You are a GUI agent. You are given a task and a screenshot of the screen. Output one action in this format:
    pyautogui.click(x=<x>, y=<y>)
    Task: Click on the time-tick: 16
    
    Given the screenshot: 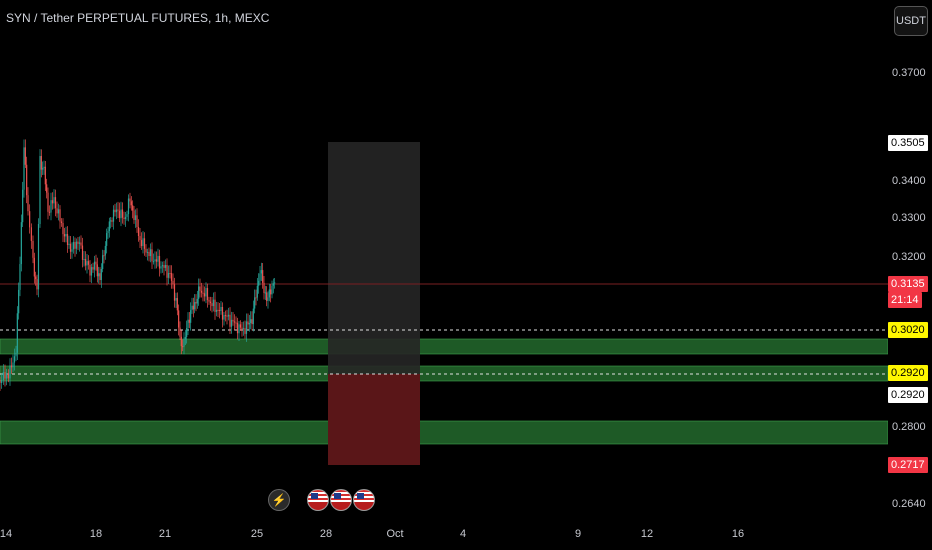 What is the action you would take?
    pyautogui.click(x=738, y=534)
    